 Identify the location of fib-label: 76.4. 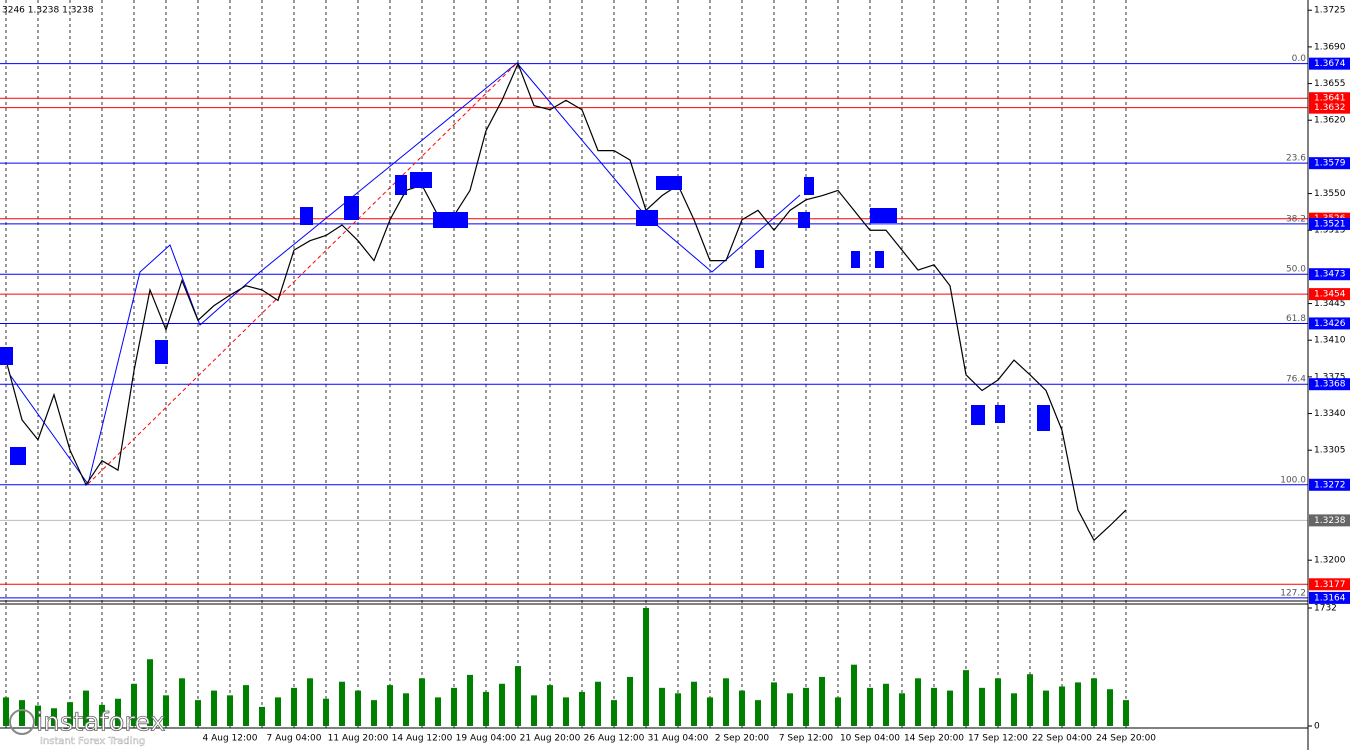
(1296, 380).